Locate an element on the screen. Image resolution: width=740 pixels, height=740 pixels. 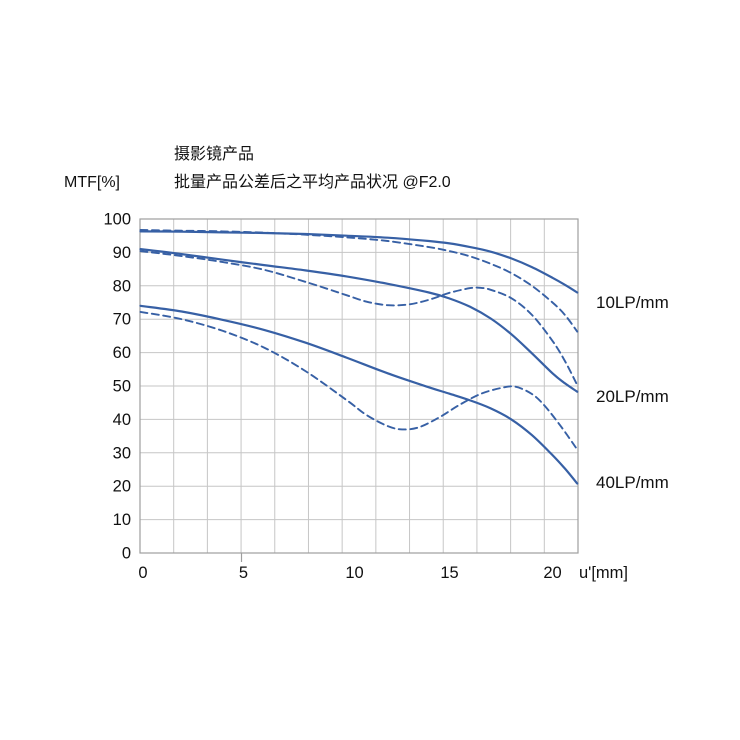
y-tick-label: 50 is located at coordinates (122, 387).